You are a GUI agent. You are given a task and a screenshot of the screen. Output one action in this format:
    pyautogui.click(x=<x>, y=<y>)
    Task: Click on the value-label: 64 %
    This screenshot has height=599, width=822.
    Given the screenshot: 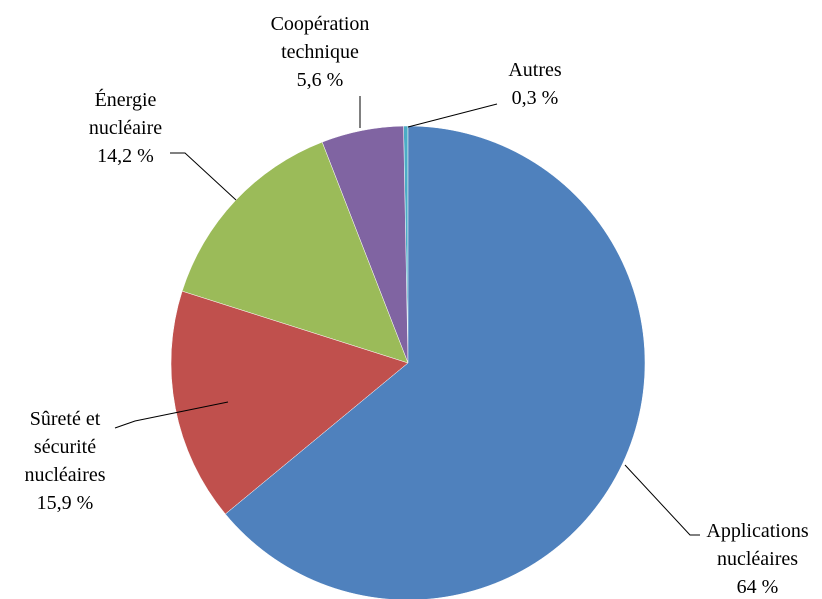 What is the action you would take?
    pyautogui.click(x=757, y=587)
    